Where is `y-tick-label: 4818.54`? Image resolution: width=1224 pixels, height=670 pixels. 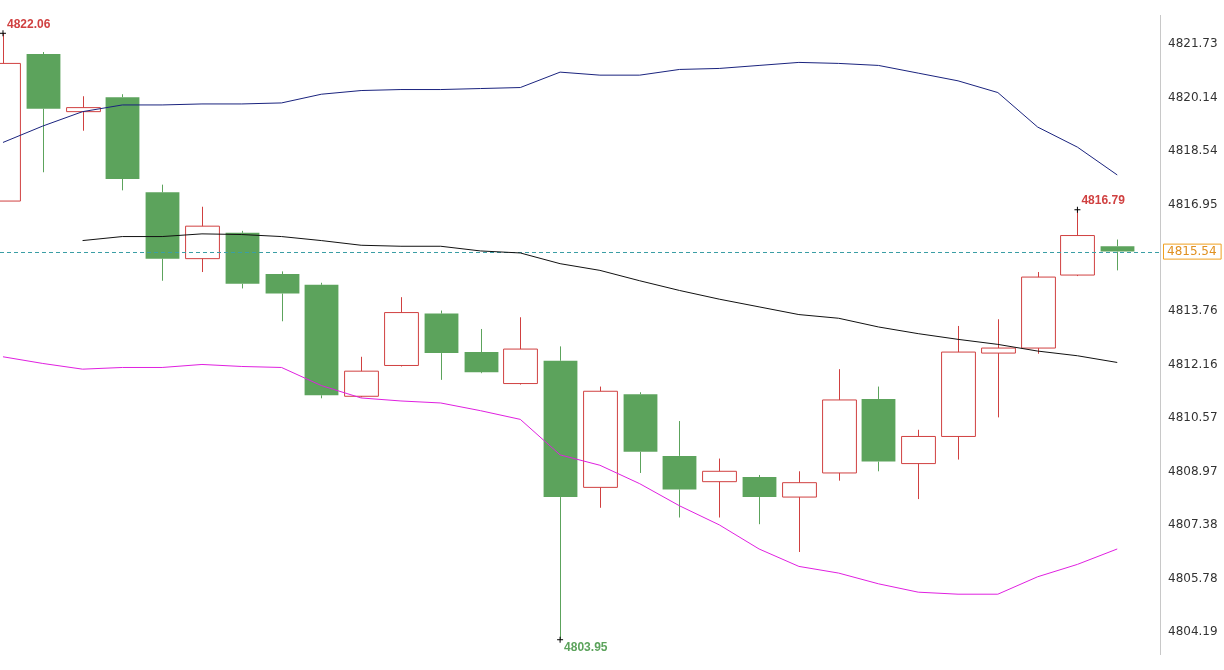
y-tick-label: 4818.54 is located at coordinates (1193, 150).